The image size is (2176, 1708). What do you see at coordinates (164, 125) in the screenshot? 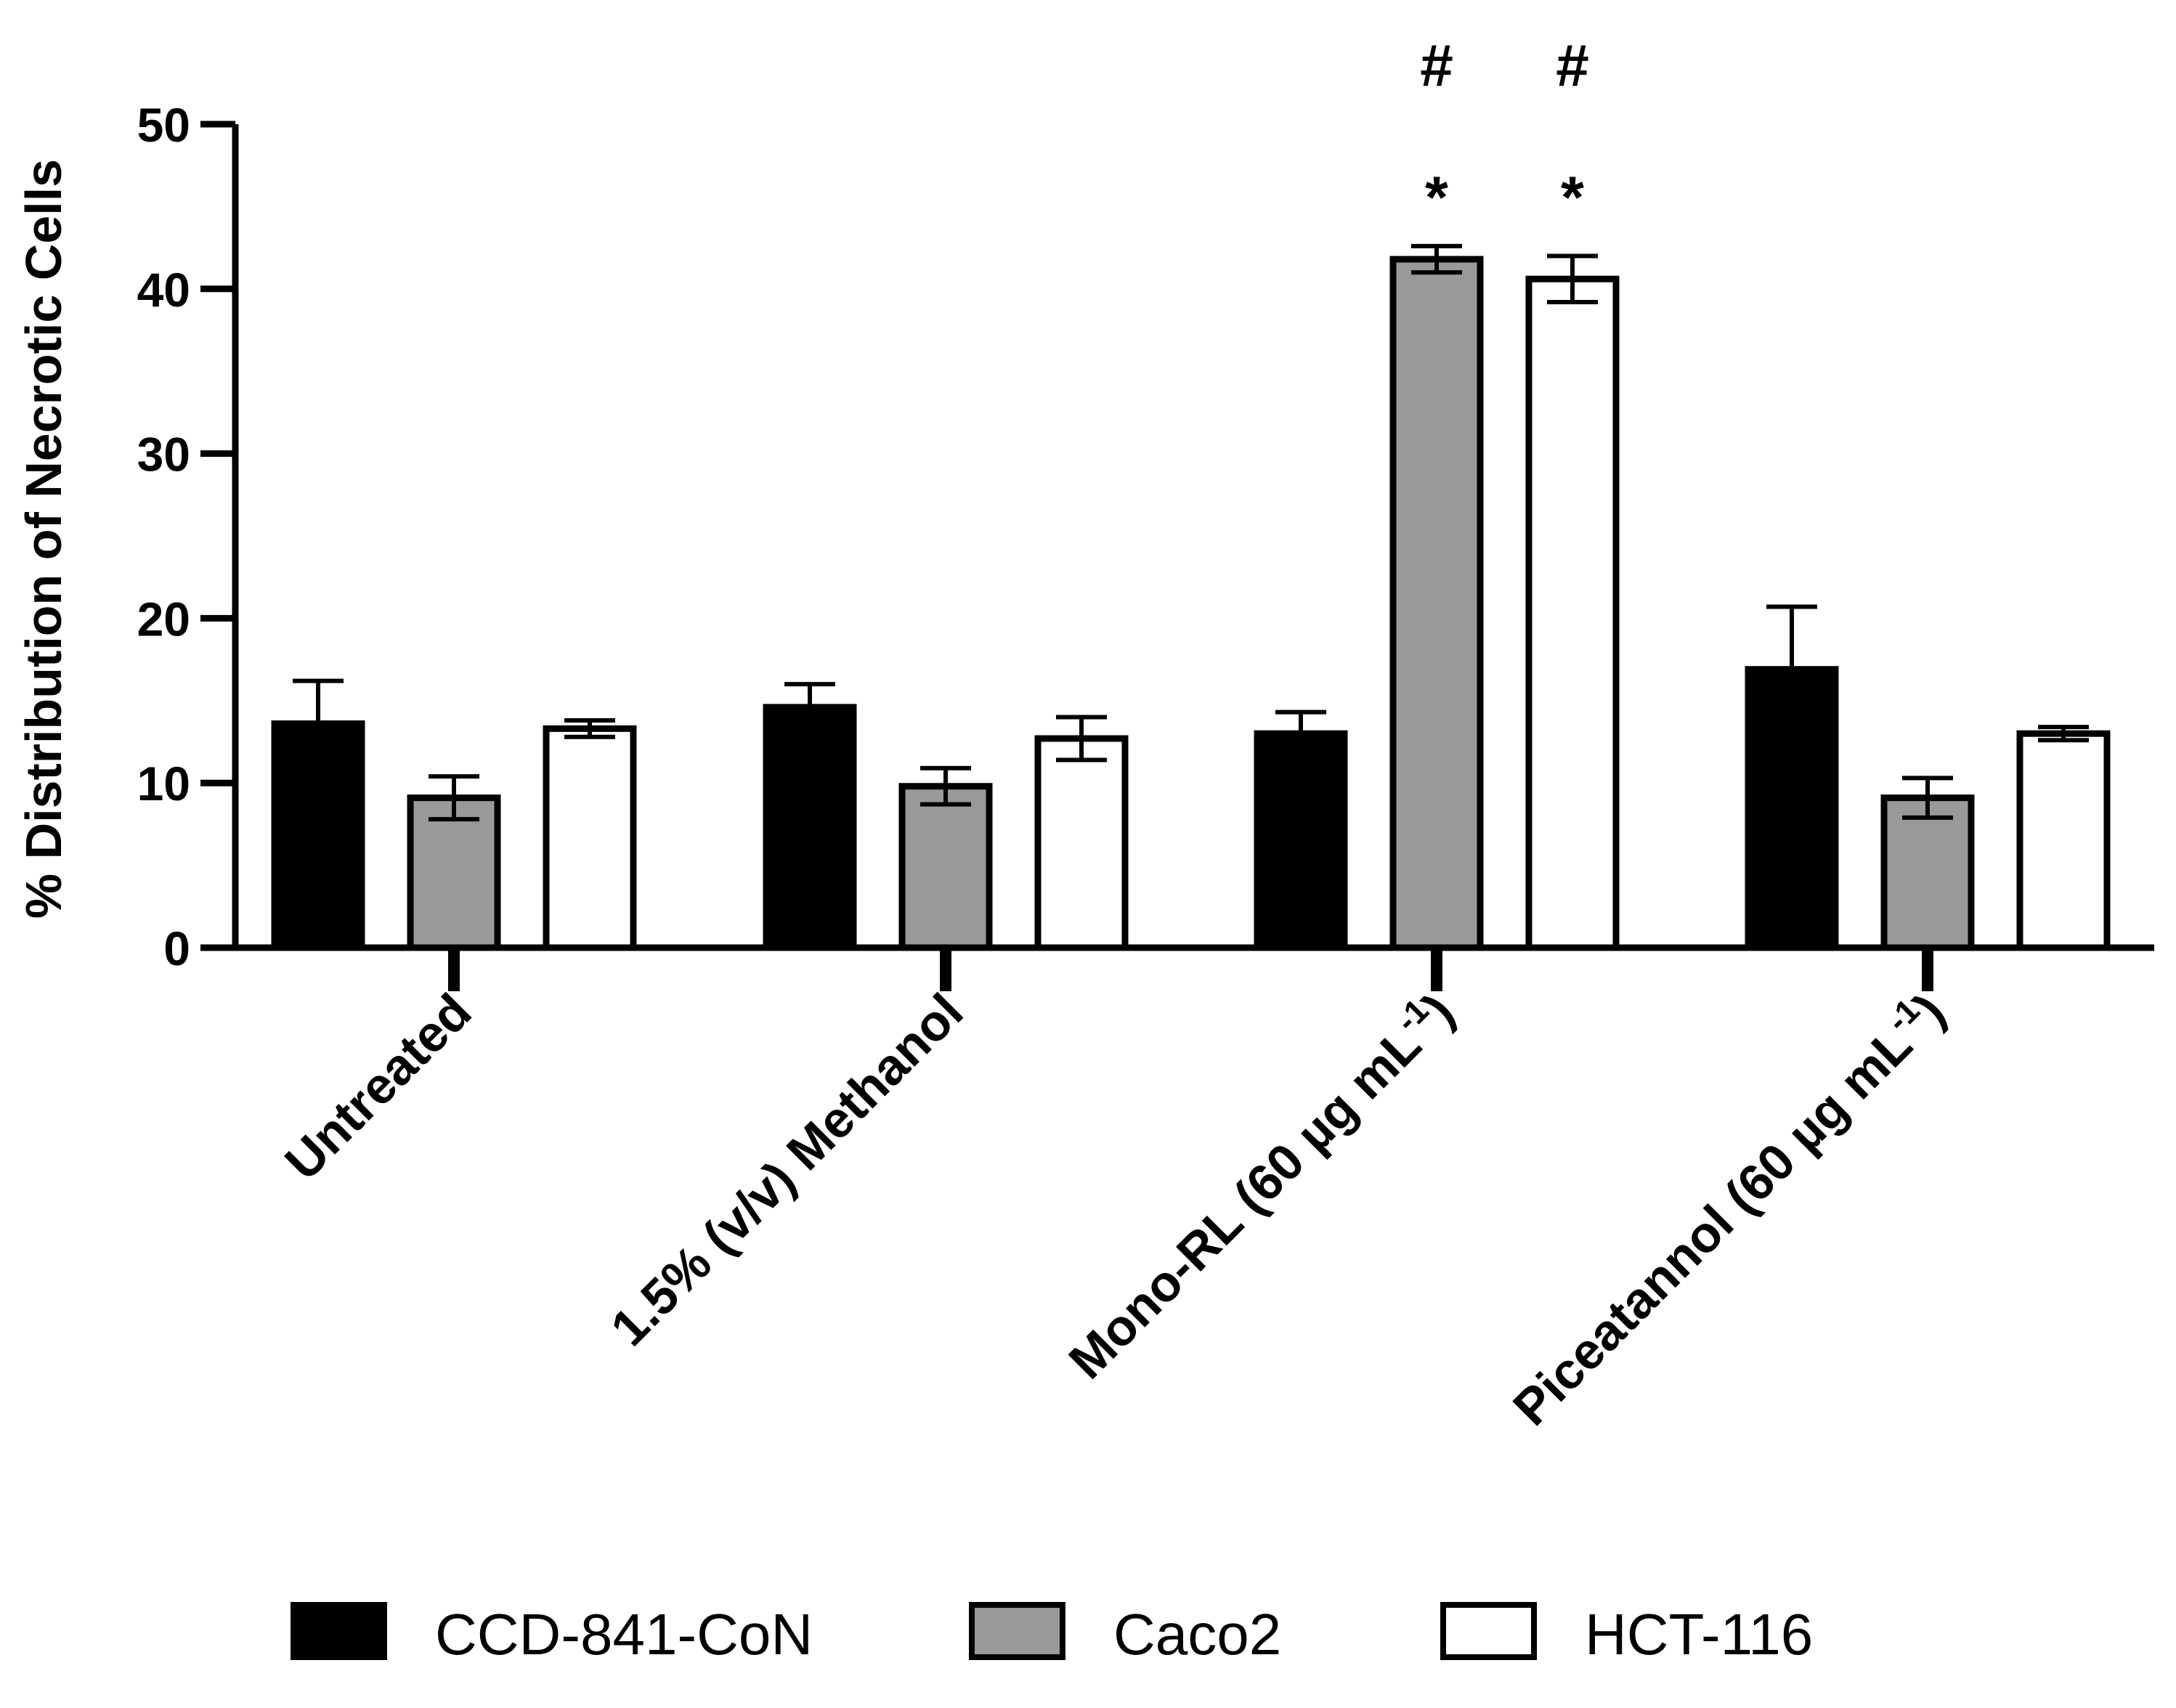
I see `y-tick-label: 50` at bounding box center [164, 125].